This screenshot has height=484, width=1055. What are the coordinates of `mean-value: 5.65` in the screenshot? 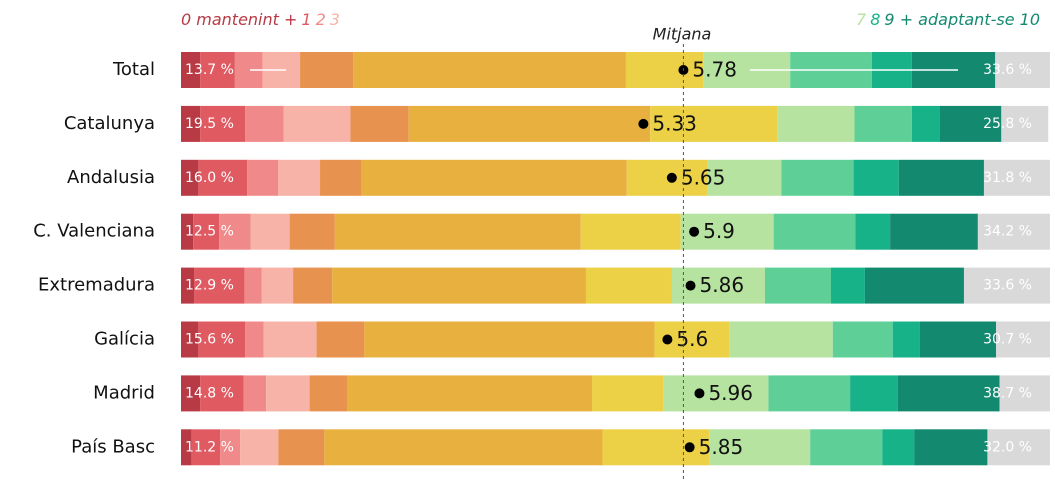 It's located at (703, 177).